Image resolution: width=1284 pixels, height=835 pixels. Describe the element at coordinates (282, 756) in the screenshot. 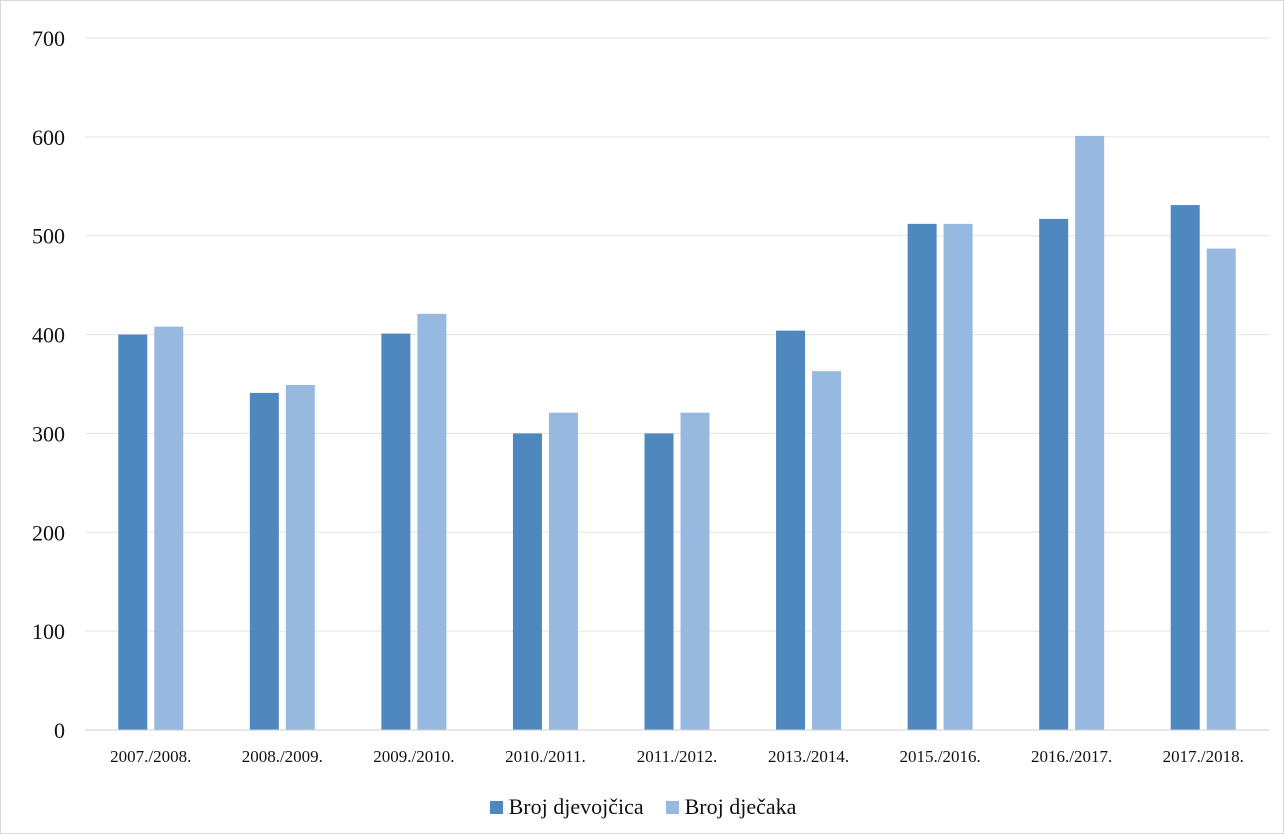

I see `x-tick-label: 2008./2009.` at that location.